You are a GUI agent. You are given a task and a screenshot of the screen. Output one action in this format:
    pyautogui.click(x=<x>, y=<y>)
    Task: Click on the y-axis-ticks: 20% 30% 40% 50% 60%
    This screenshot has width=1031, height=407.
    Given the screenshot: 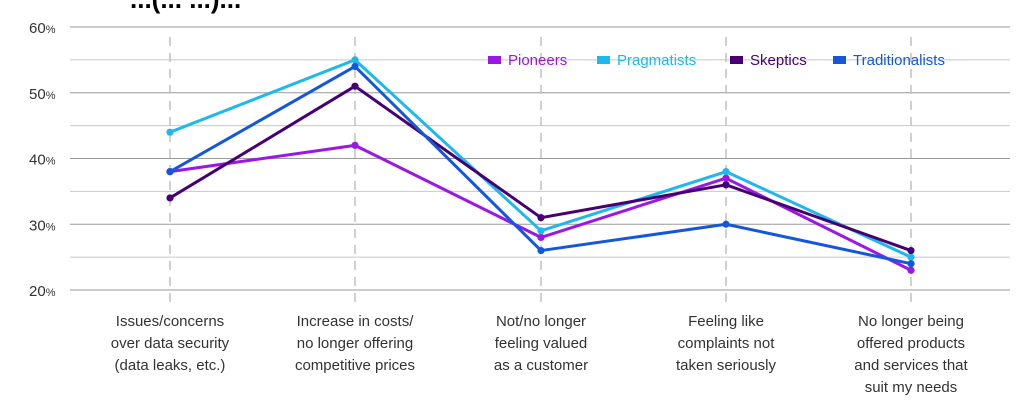 What is the action you would take?
    pyautogui.click(x=42, y=160)
    